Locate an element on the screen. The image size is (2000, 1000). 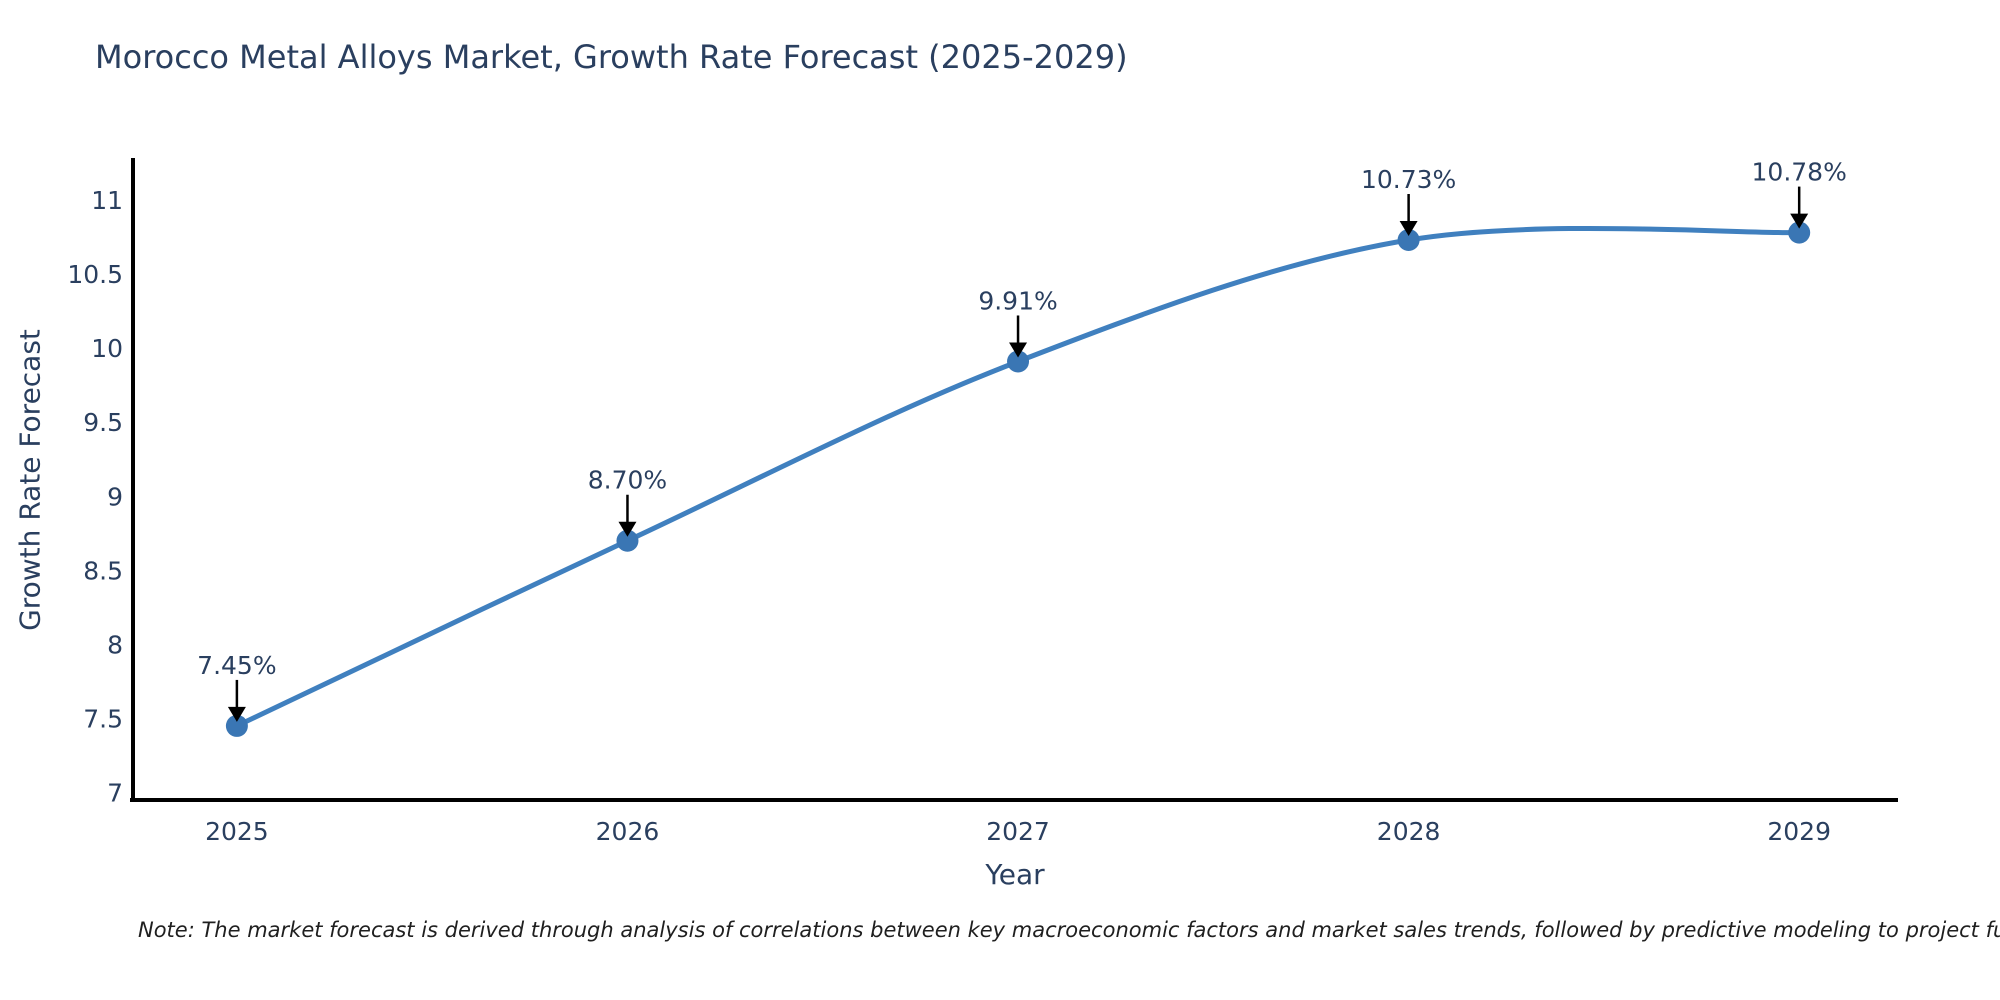
data-point-2029 is located at coordinates (1799, 232).